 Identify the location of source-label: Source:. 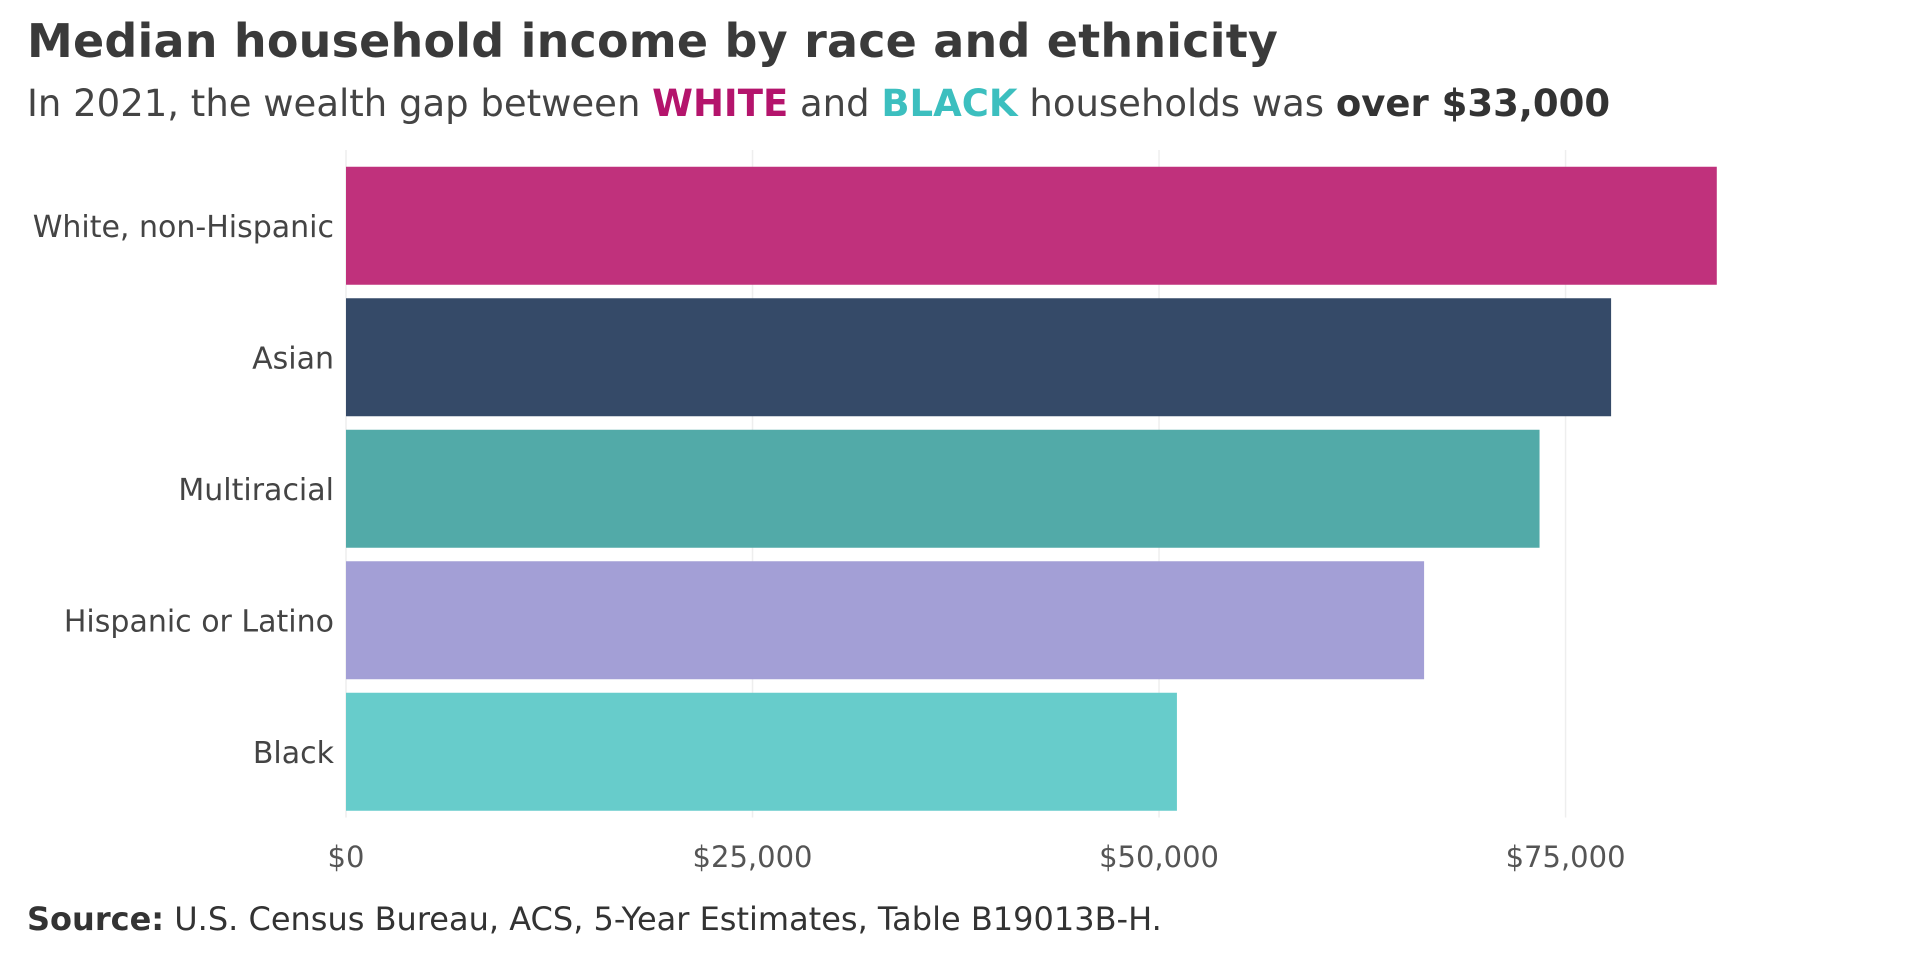
(96, 919).